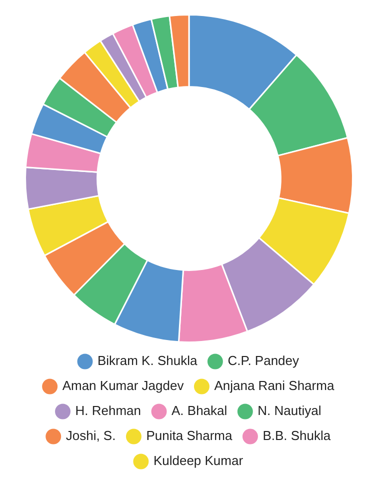 This screenshot has width=378, height=484. I want to click on legend-label: Kuldeep Kumar, so click(198, 460).